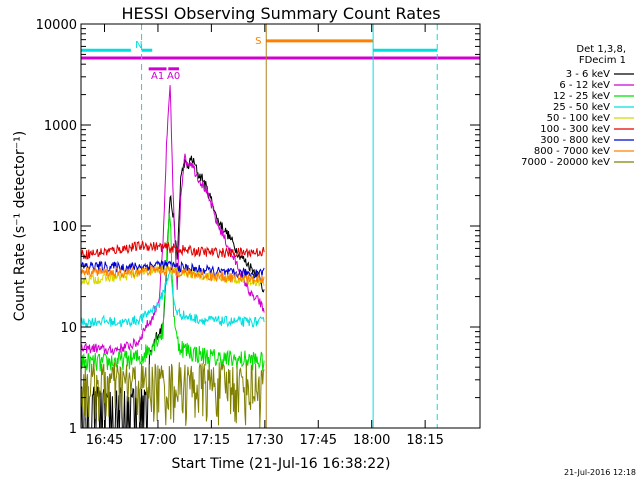 Image resolution: width=640 pixels, height=480 pixels. Describe the element at coordinates (588, 74) in the screenshot. I see `legend-entry-label: 3 - 6 keV` at that location.